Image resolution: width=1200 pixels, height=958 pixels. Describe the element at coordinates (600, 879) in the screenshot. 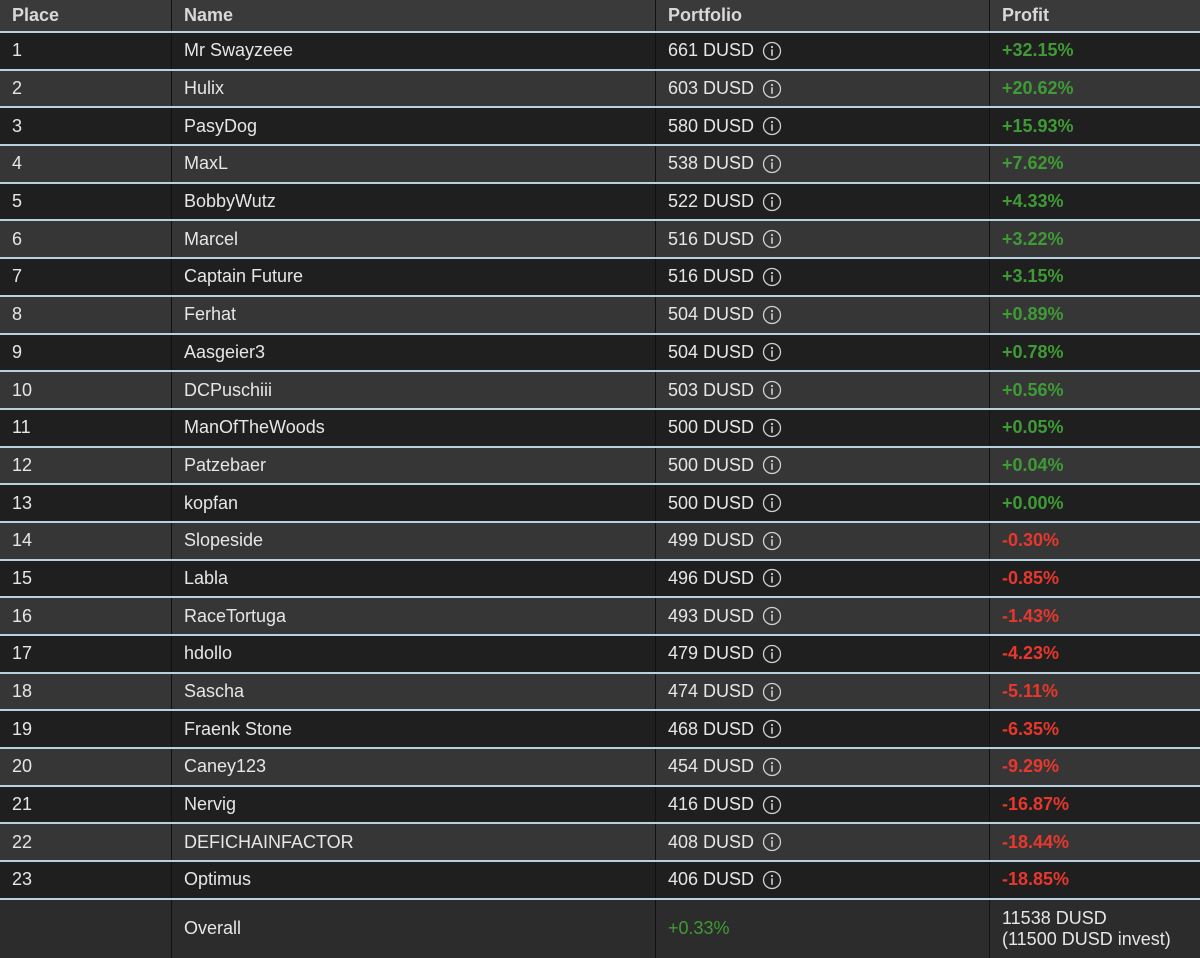

I see `table-row: 23 Optimus 406 DUSD -18.85%` at that location.